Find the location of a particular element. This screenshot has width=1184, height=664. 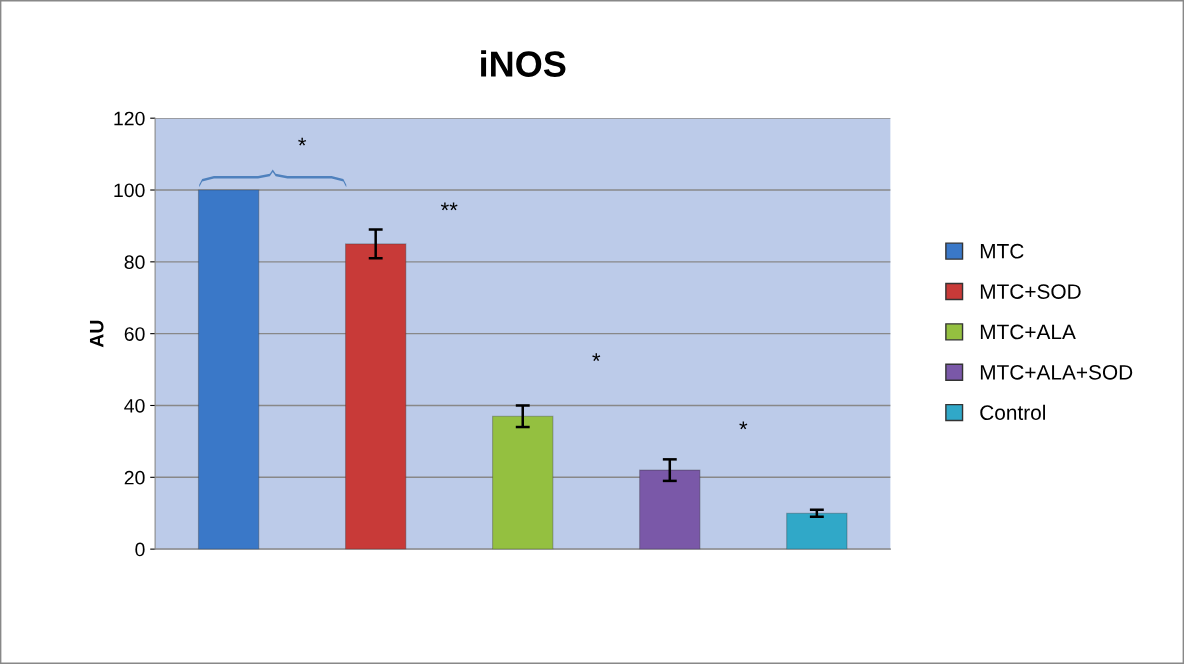

legend-label: MTC is located at coordinates (1002, 251).